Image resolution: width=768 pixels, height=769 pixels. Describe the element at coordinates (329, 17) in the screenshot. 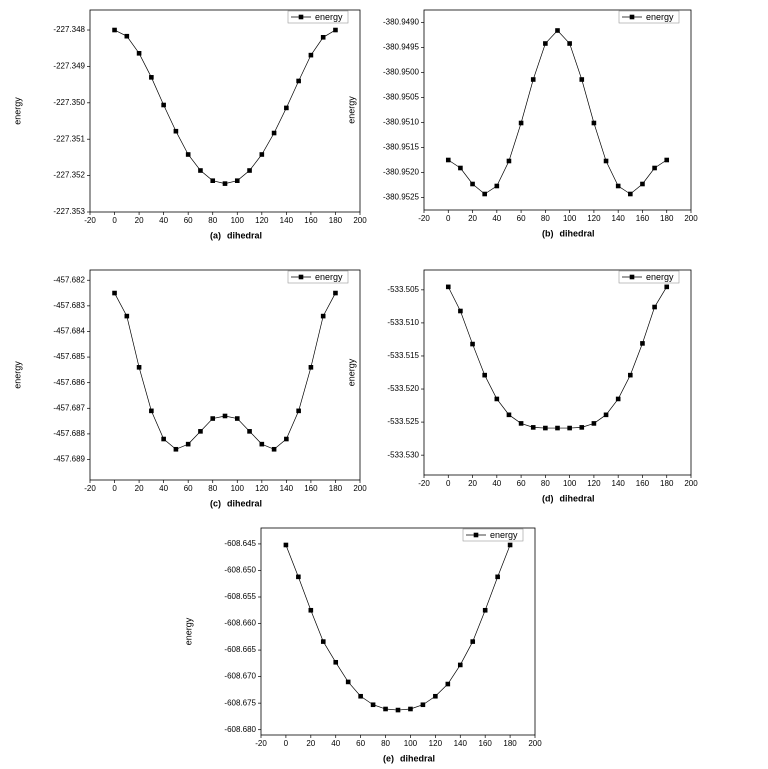

I see `legend-label: energy` at that location.